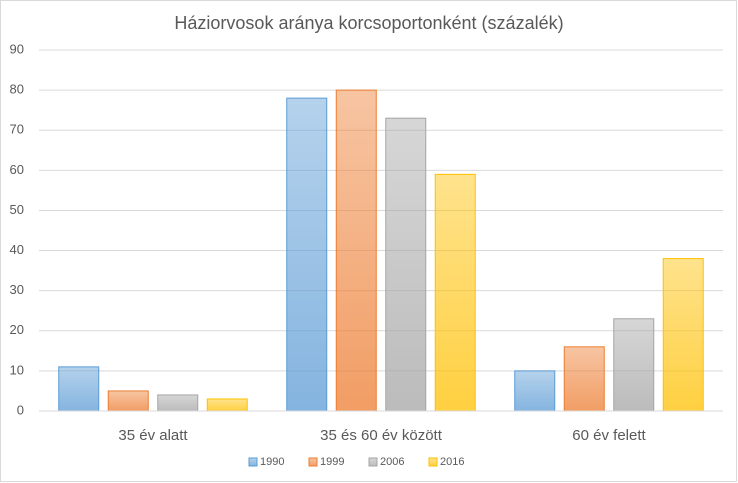  I want to click on y-tick-label: 20, so click(17, 329).